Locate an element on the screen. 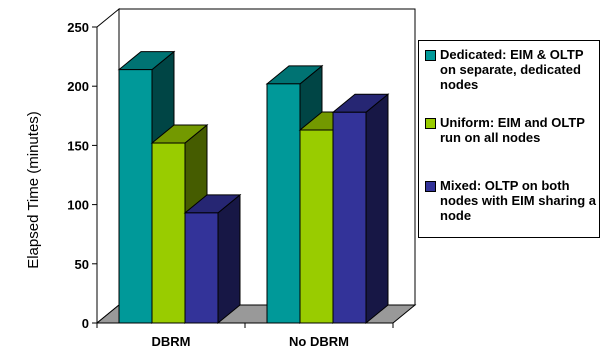  y-axis: 0 50 100 150 200 250 is located at coordinates (82, 175).